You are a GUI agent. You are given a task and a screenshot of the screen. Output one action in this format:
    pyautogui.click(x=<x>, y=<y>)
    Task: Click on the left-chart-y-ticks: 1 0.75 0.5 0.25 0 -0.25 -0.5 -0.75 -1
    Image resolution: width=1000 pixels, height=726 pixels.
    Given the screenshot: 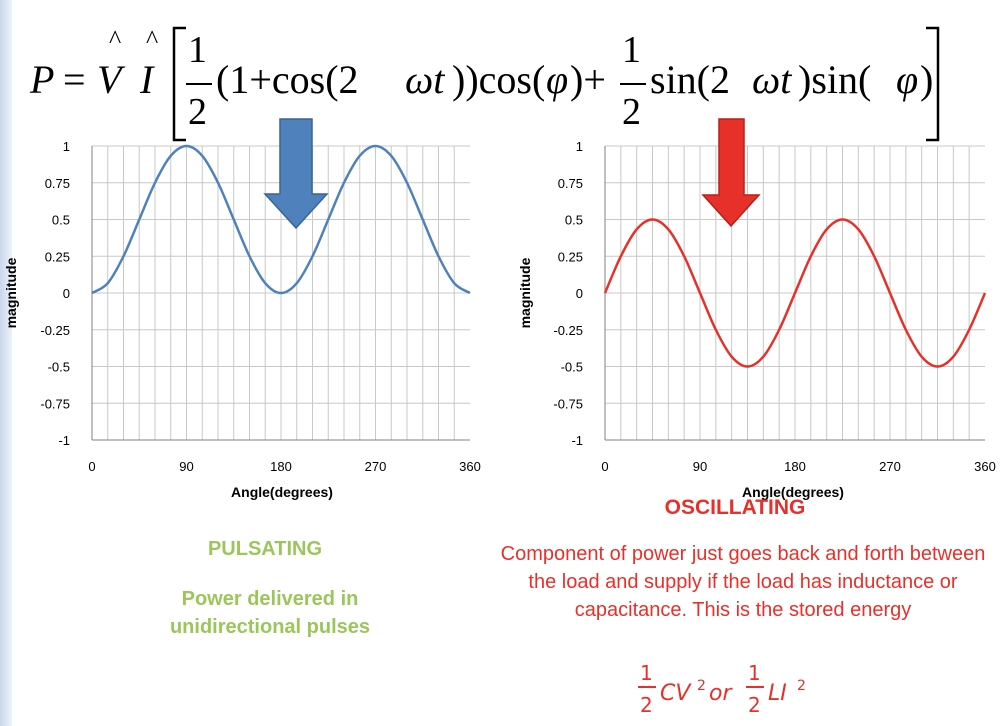 What is the action you would take?
    pyautogui.click(x=55, y=293)
    